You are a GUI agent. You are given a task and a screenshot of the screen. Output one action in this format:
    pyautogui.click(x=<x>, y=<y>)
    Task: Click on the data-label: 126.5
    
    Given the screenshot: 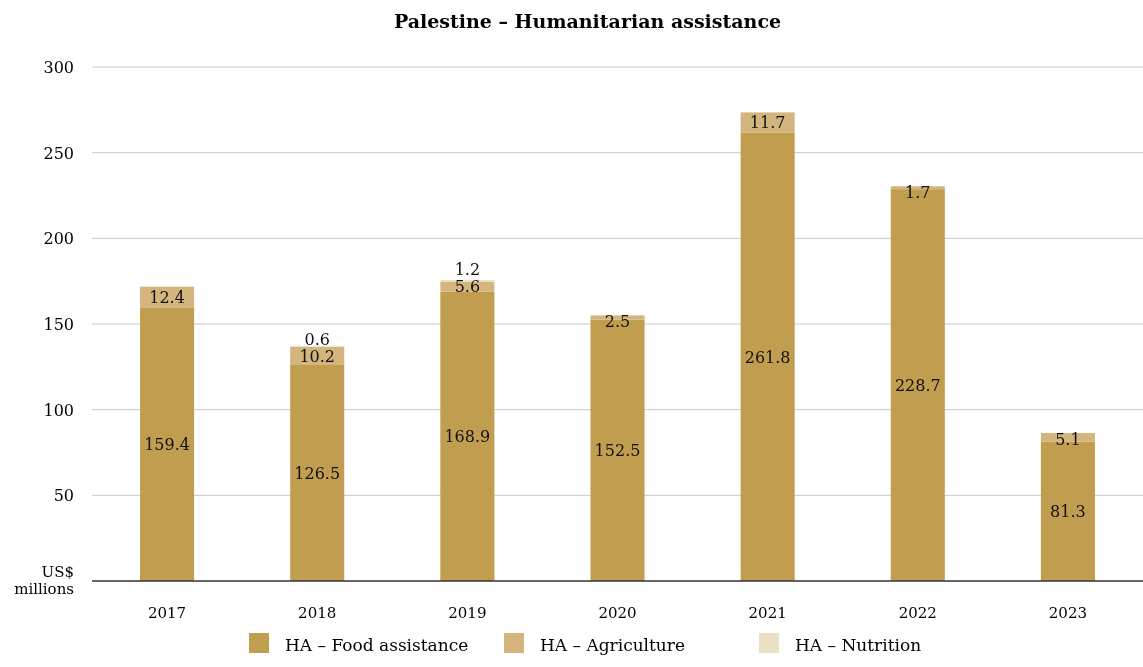 What is the action you would take?
    pyautogui.click(x=317, y=473)
    